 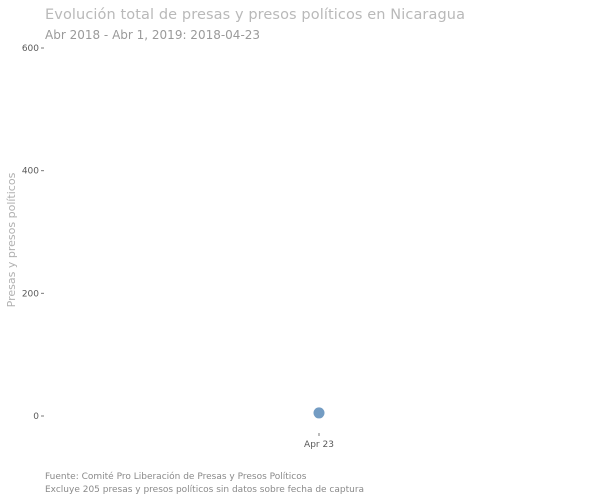 I want to click on x-tick-label: Apr 23, so click(x=319, y=445).